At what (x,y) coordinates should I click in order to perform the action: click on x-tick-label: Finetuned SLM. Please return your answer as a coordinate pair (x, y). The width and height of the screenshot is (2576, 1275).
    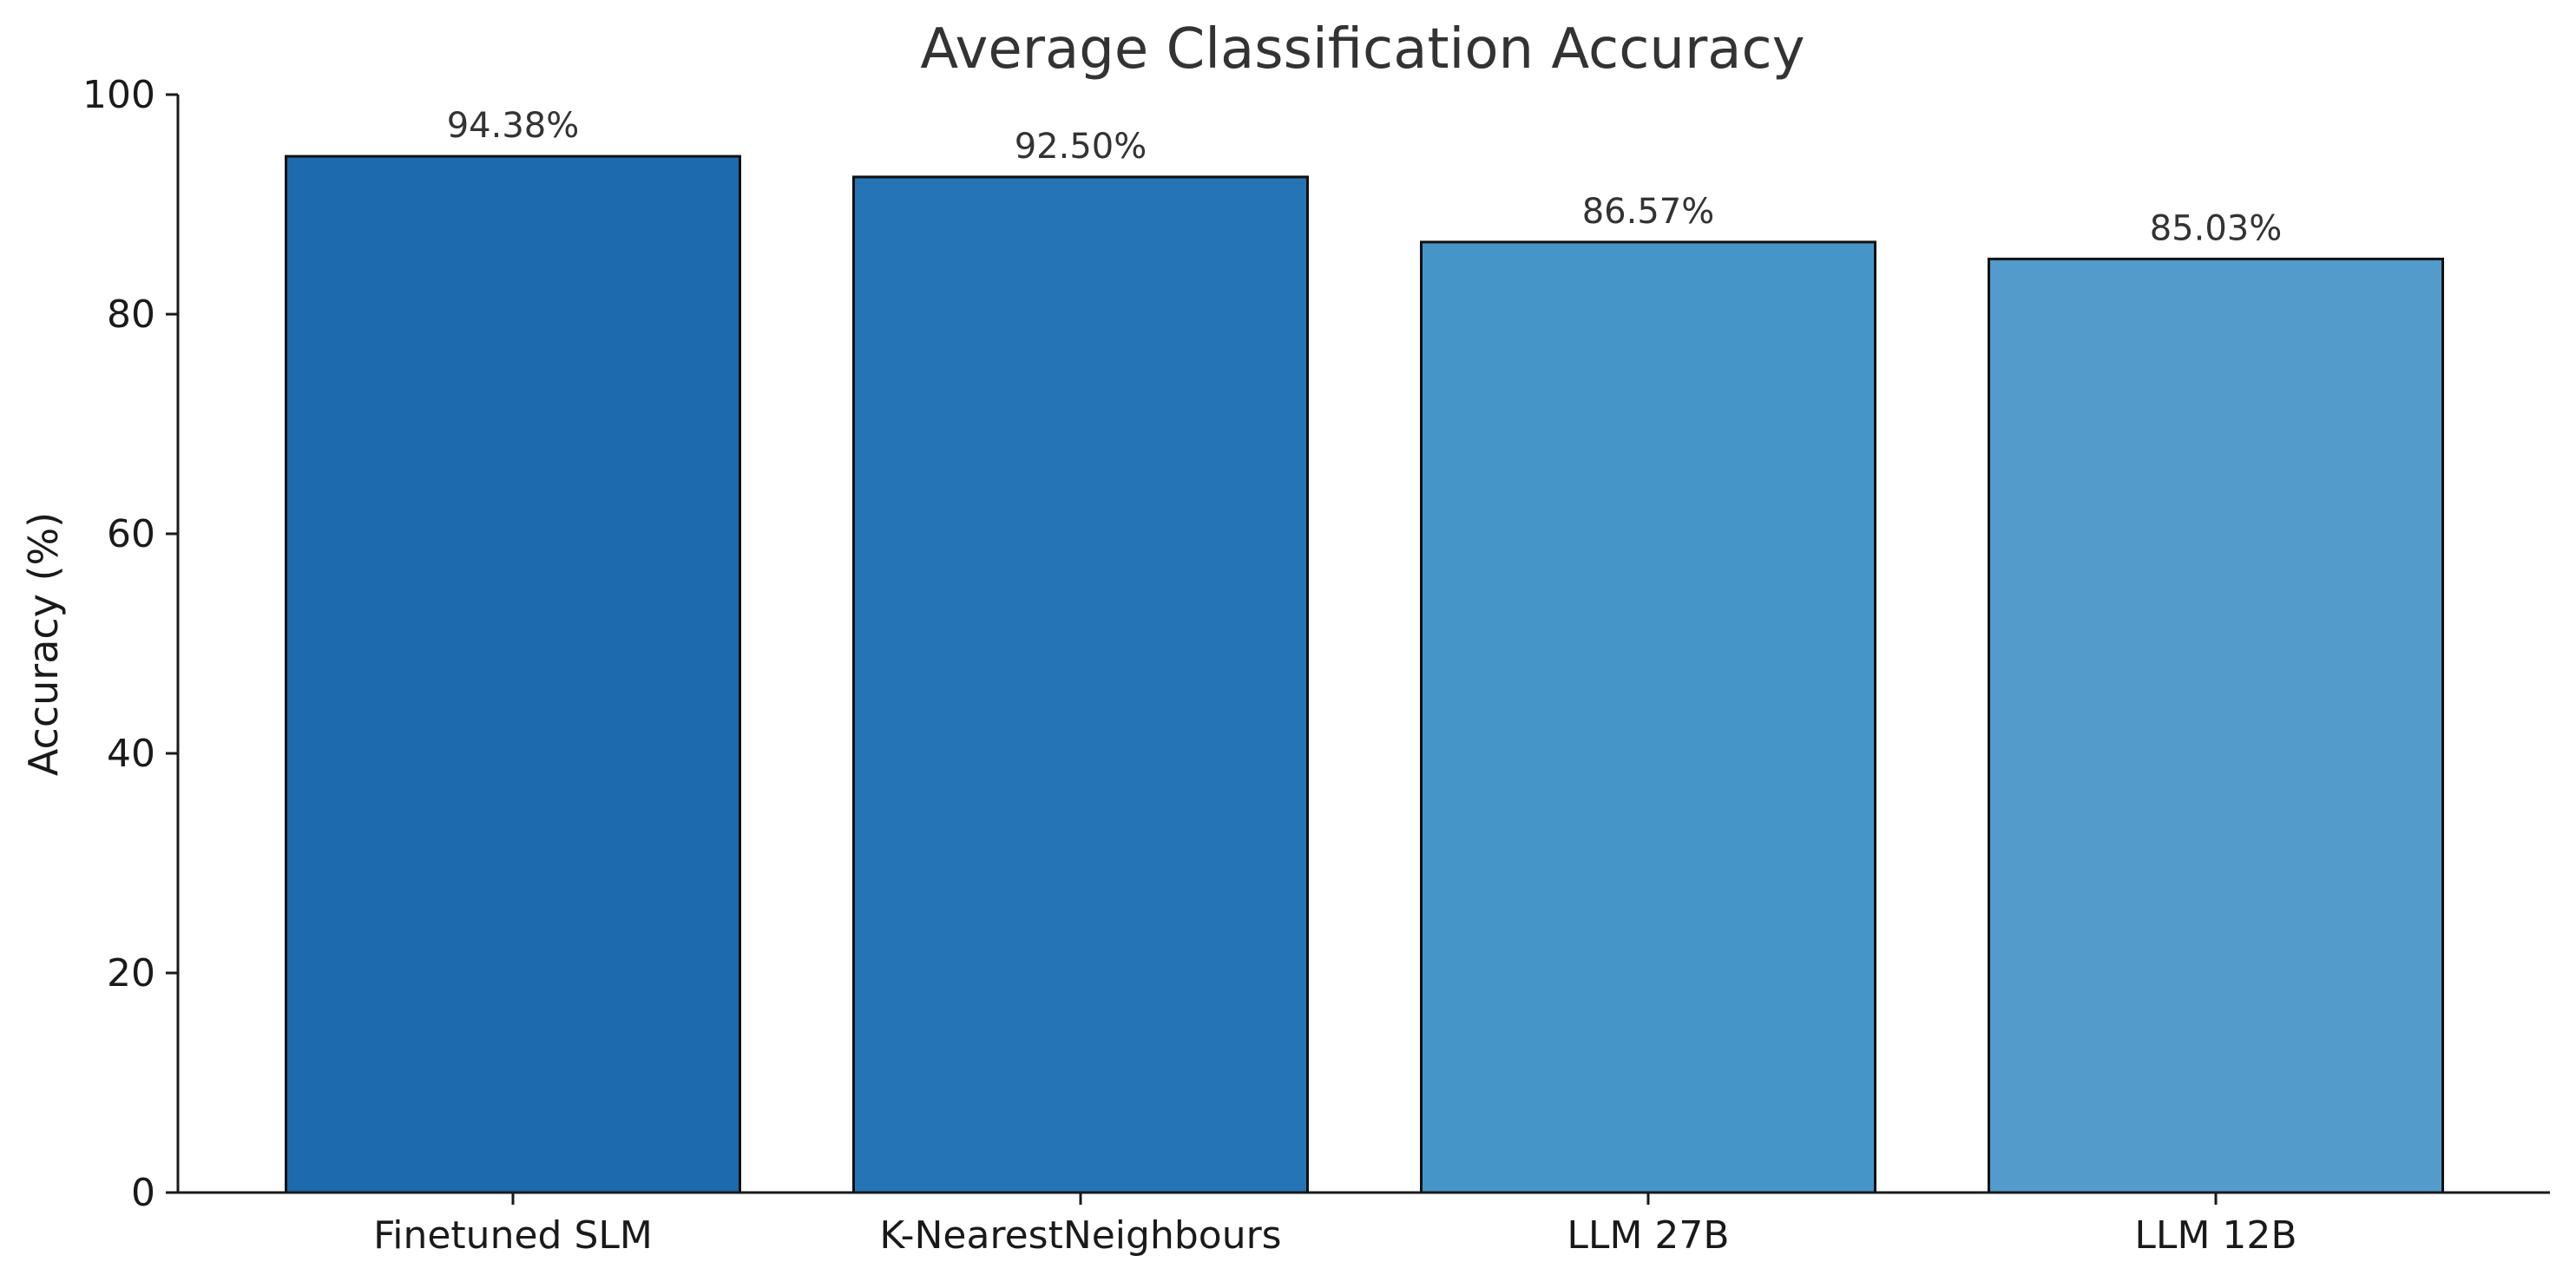
    Looking at the image, I should click on (513, 1235).